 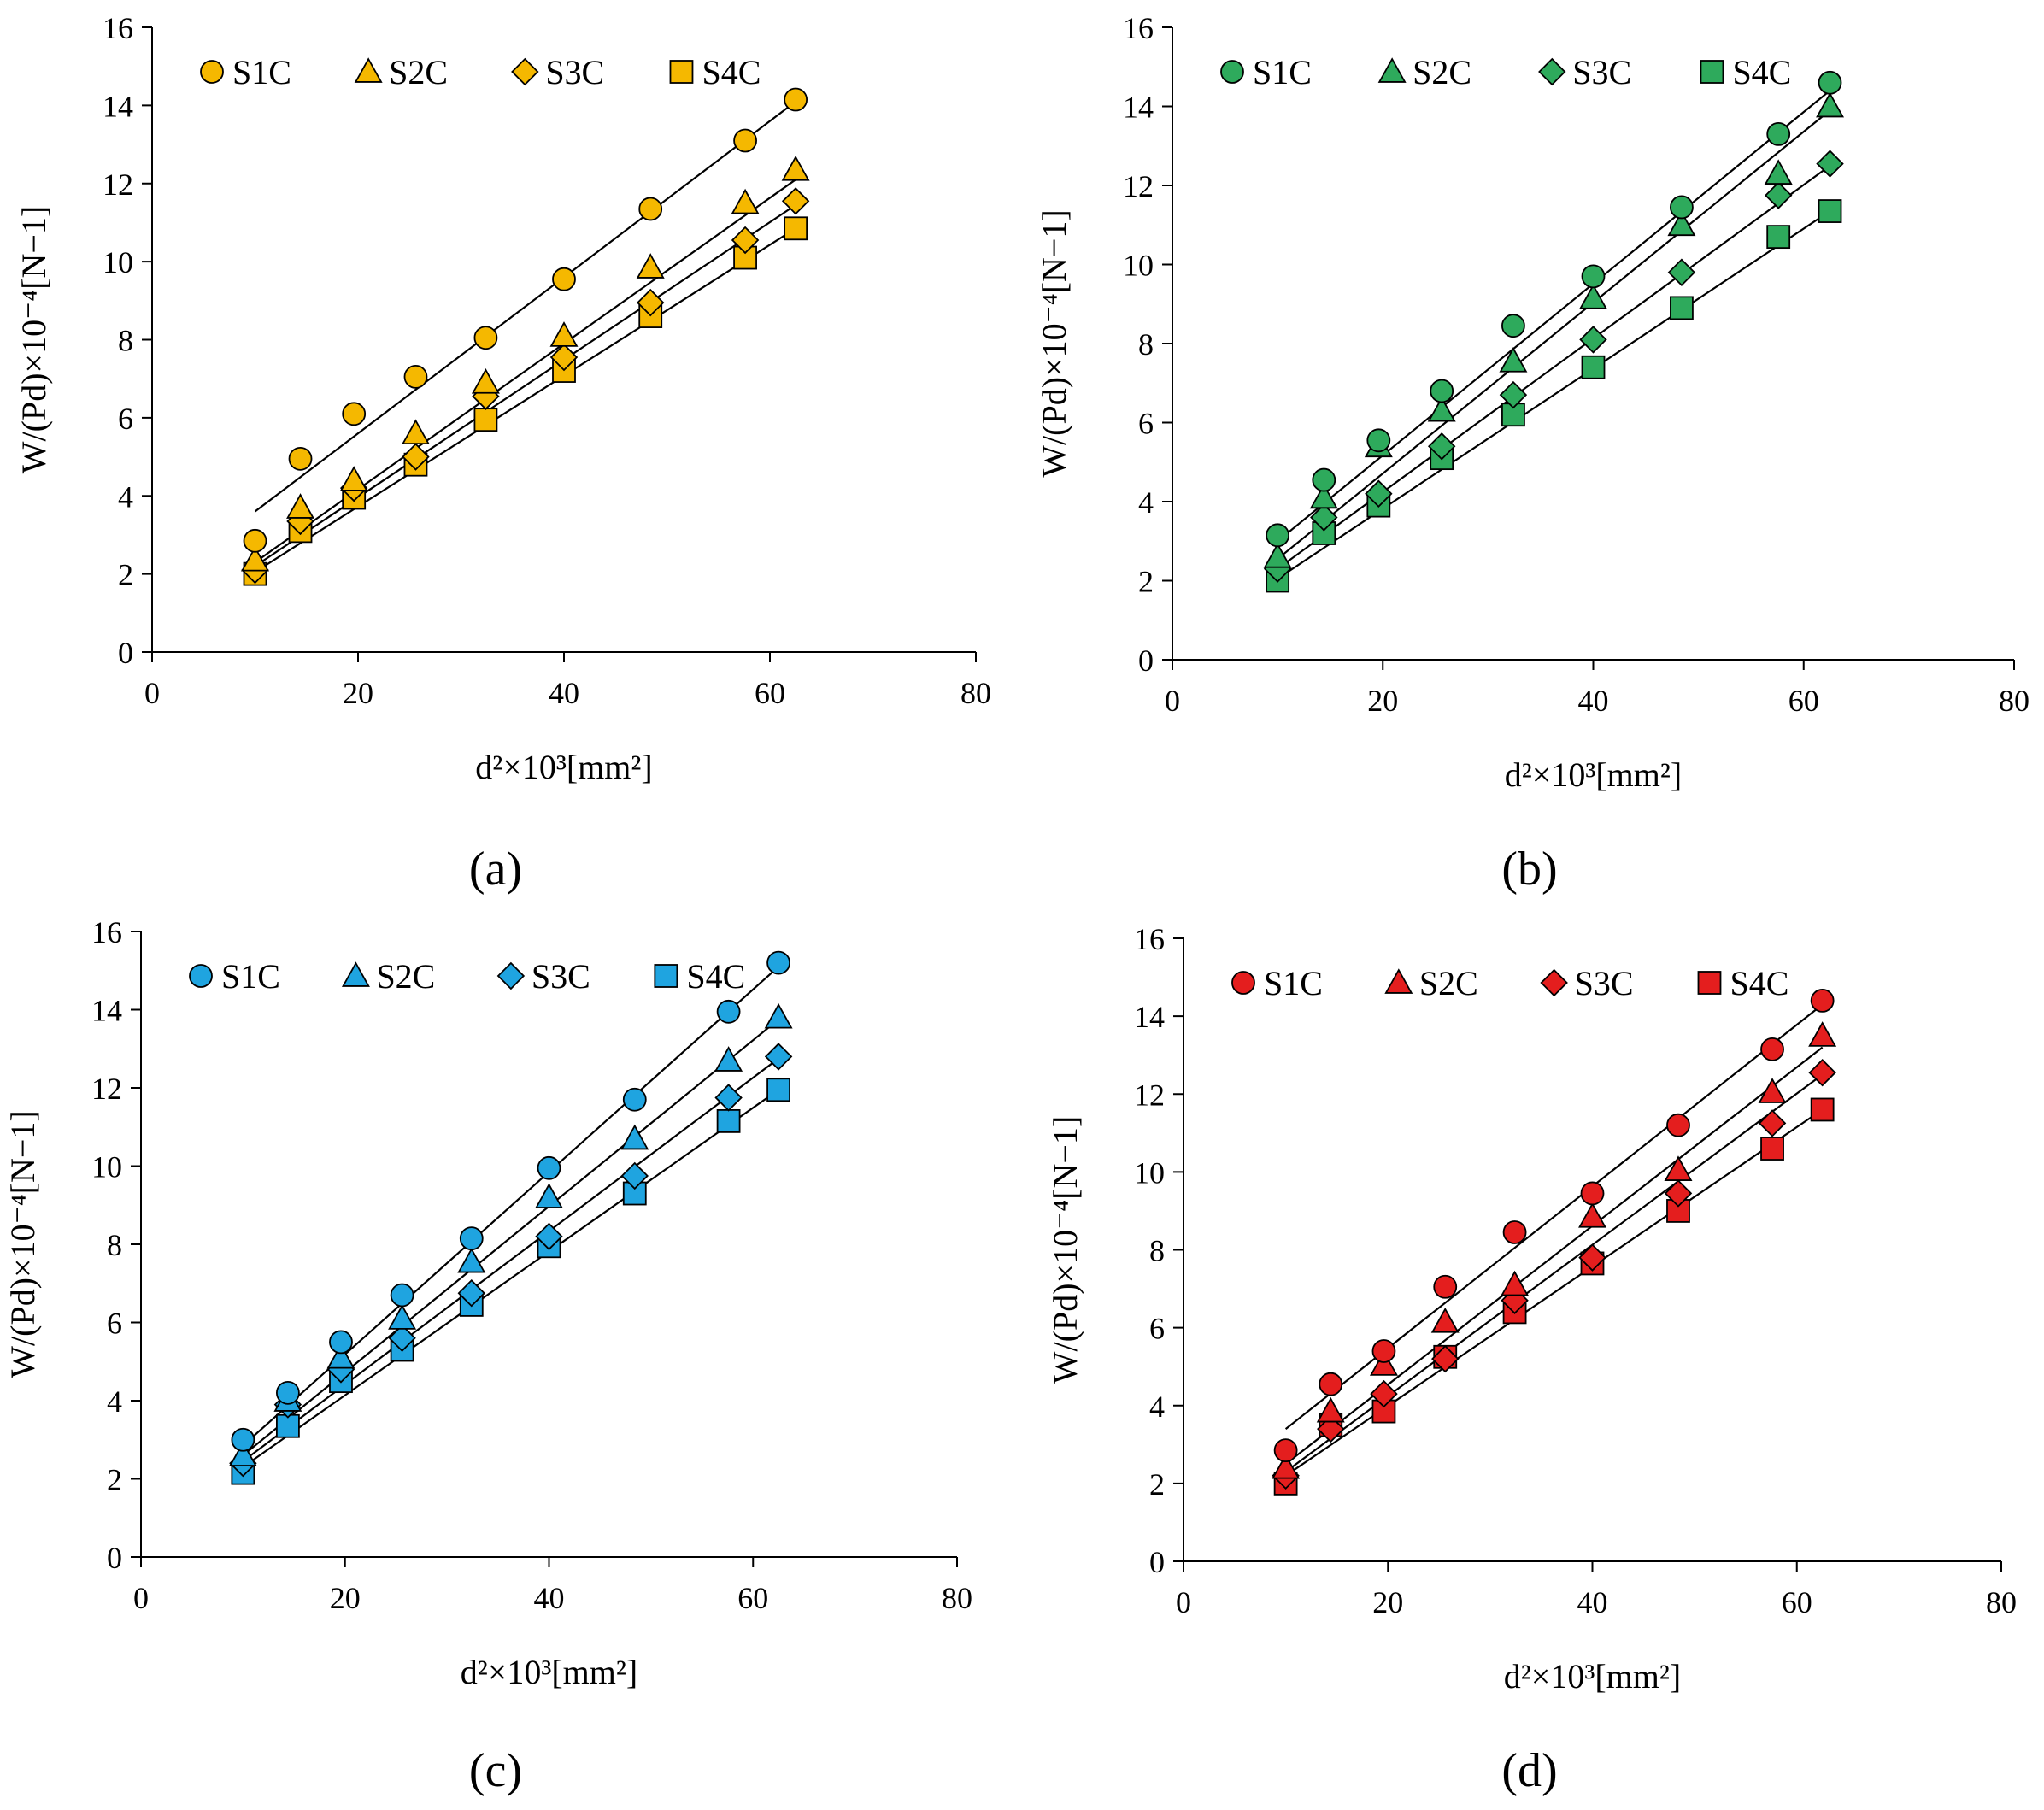 I want to click on y-tick-label: 14, so click(x=1138, y=108).